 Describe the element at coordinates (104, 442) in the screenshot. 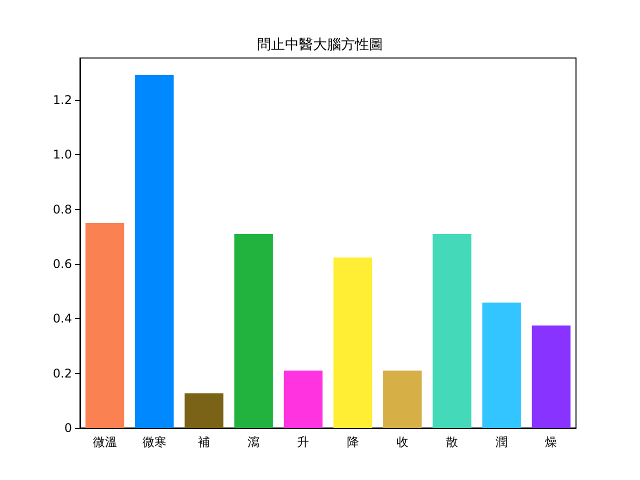

I see `x-tick-label: 微溫` at that location.